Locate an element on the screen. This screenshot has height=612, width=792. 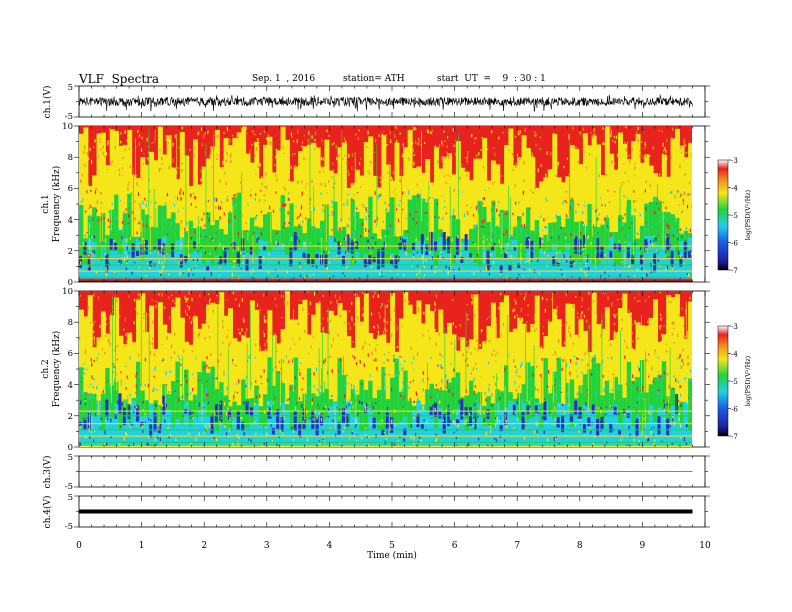
date-label: Sep. 1 , 2016 is located at coordinates (284, 79).